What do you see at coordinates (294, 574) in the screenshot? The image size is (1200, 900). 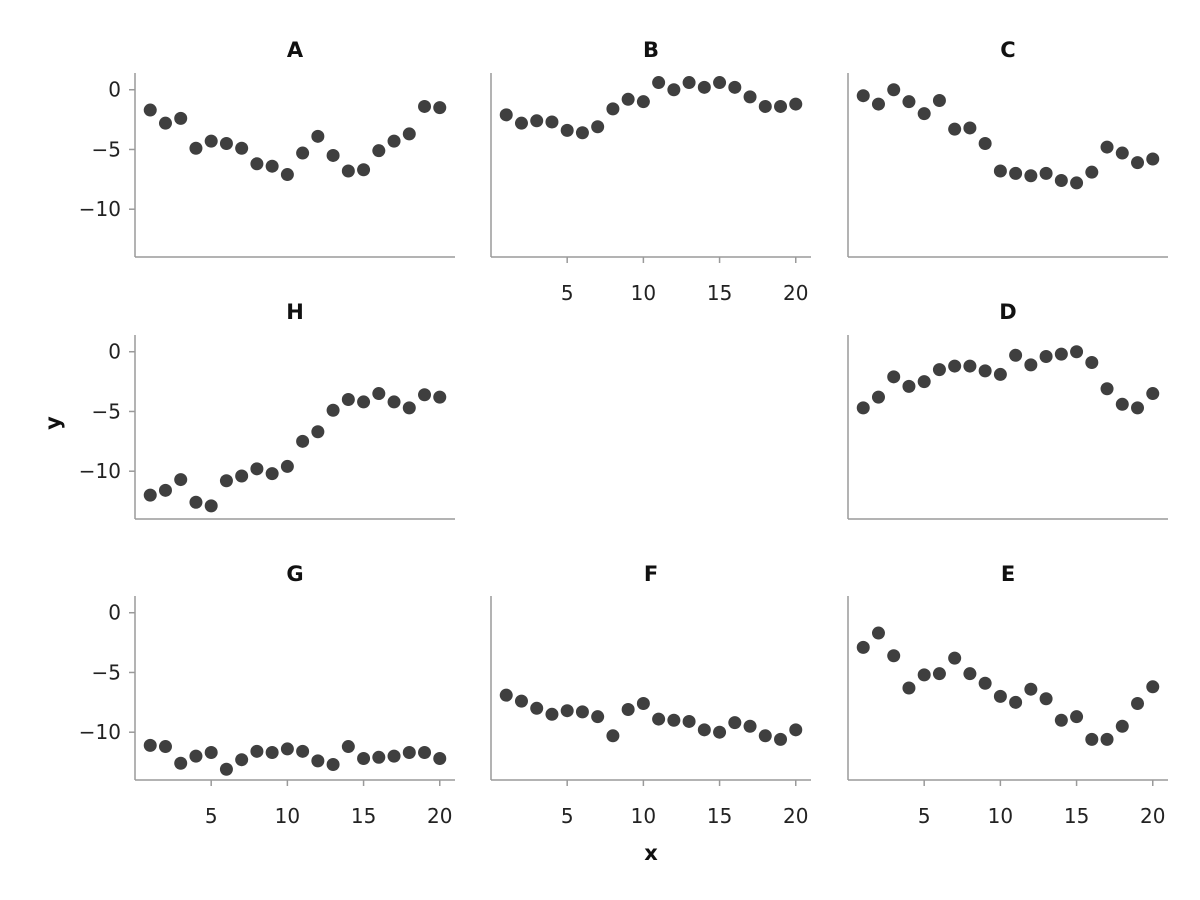 I see `panel-title-g: G` at bounding box center [294, 574].